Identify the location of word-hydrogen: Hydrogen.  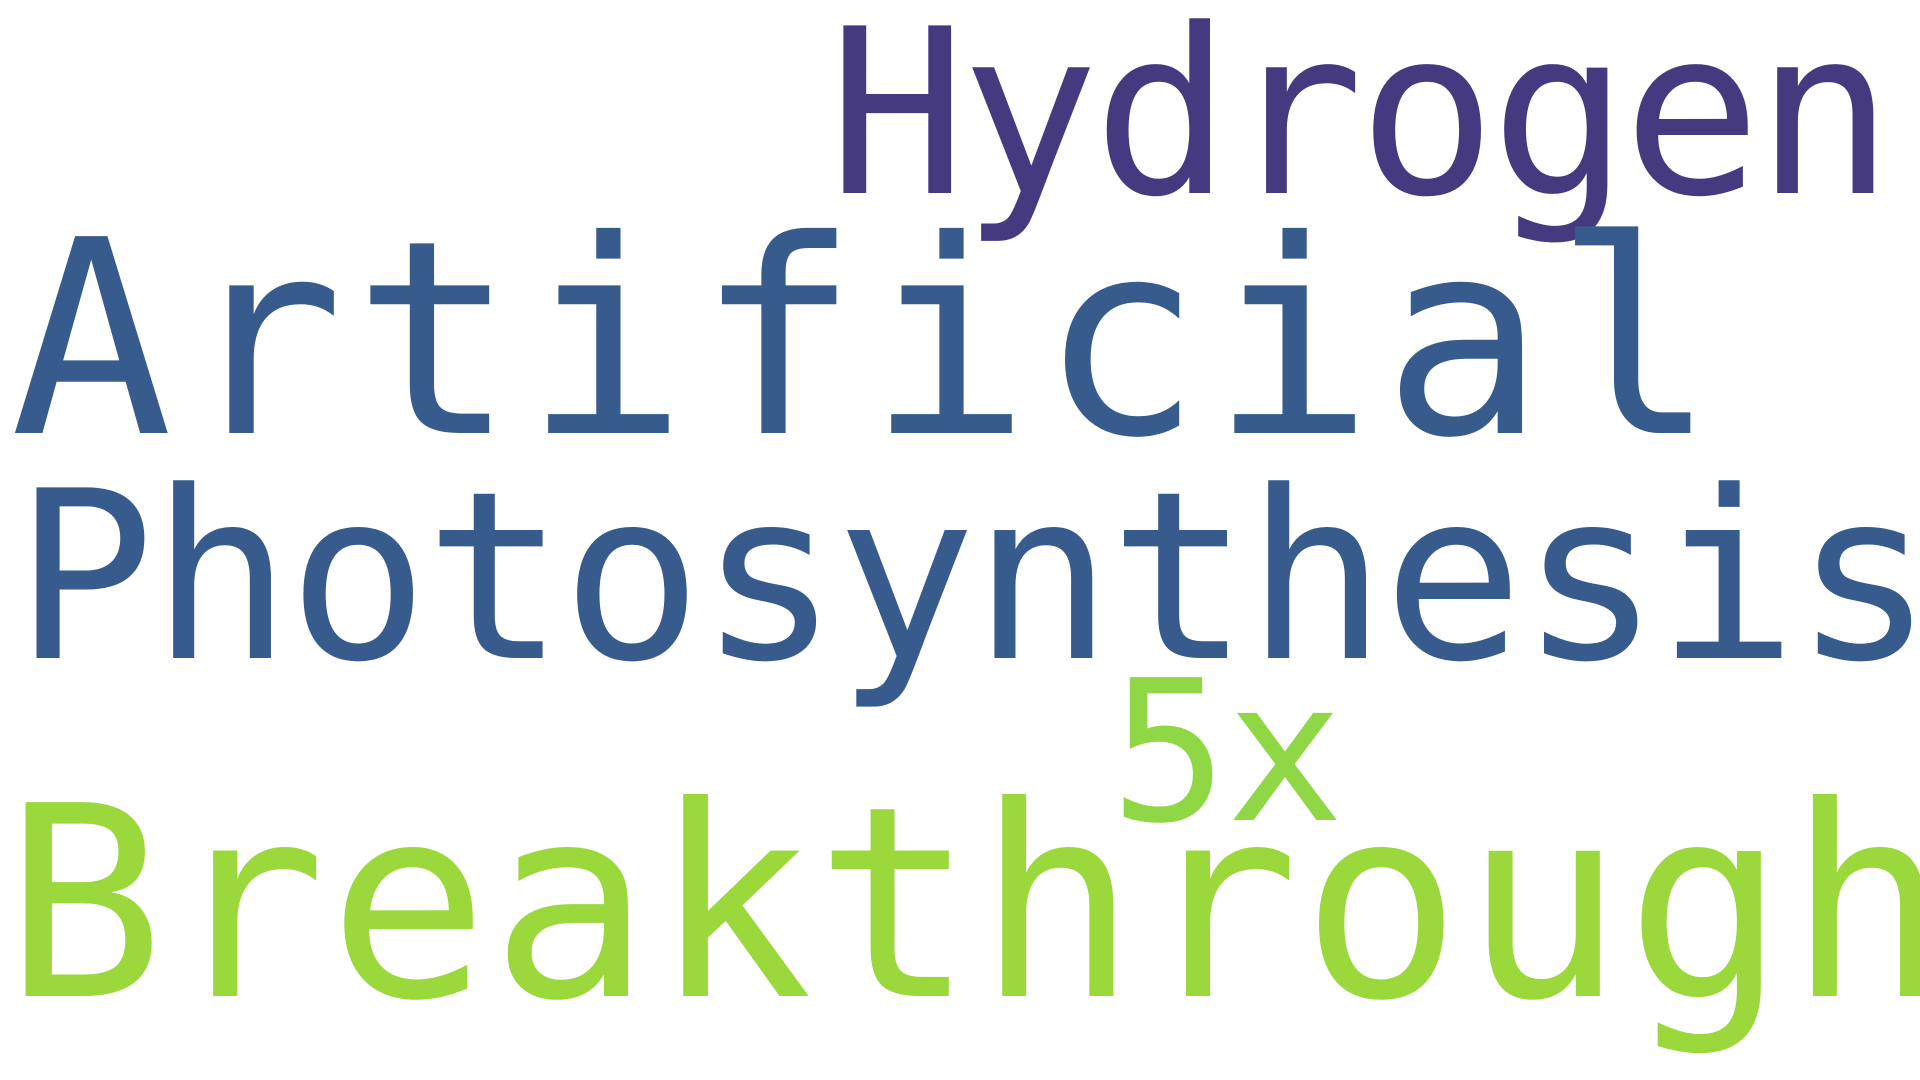
(1361, 124).